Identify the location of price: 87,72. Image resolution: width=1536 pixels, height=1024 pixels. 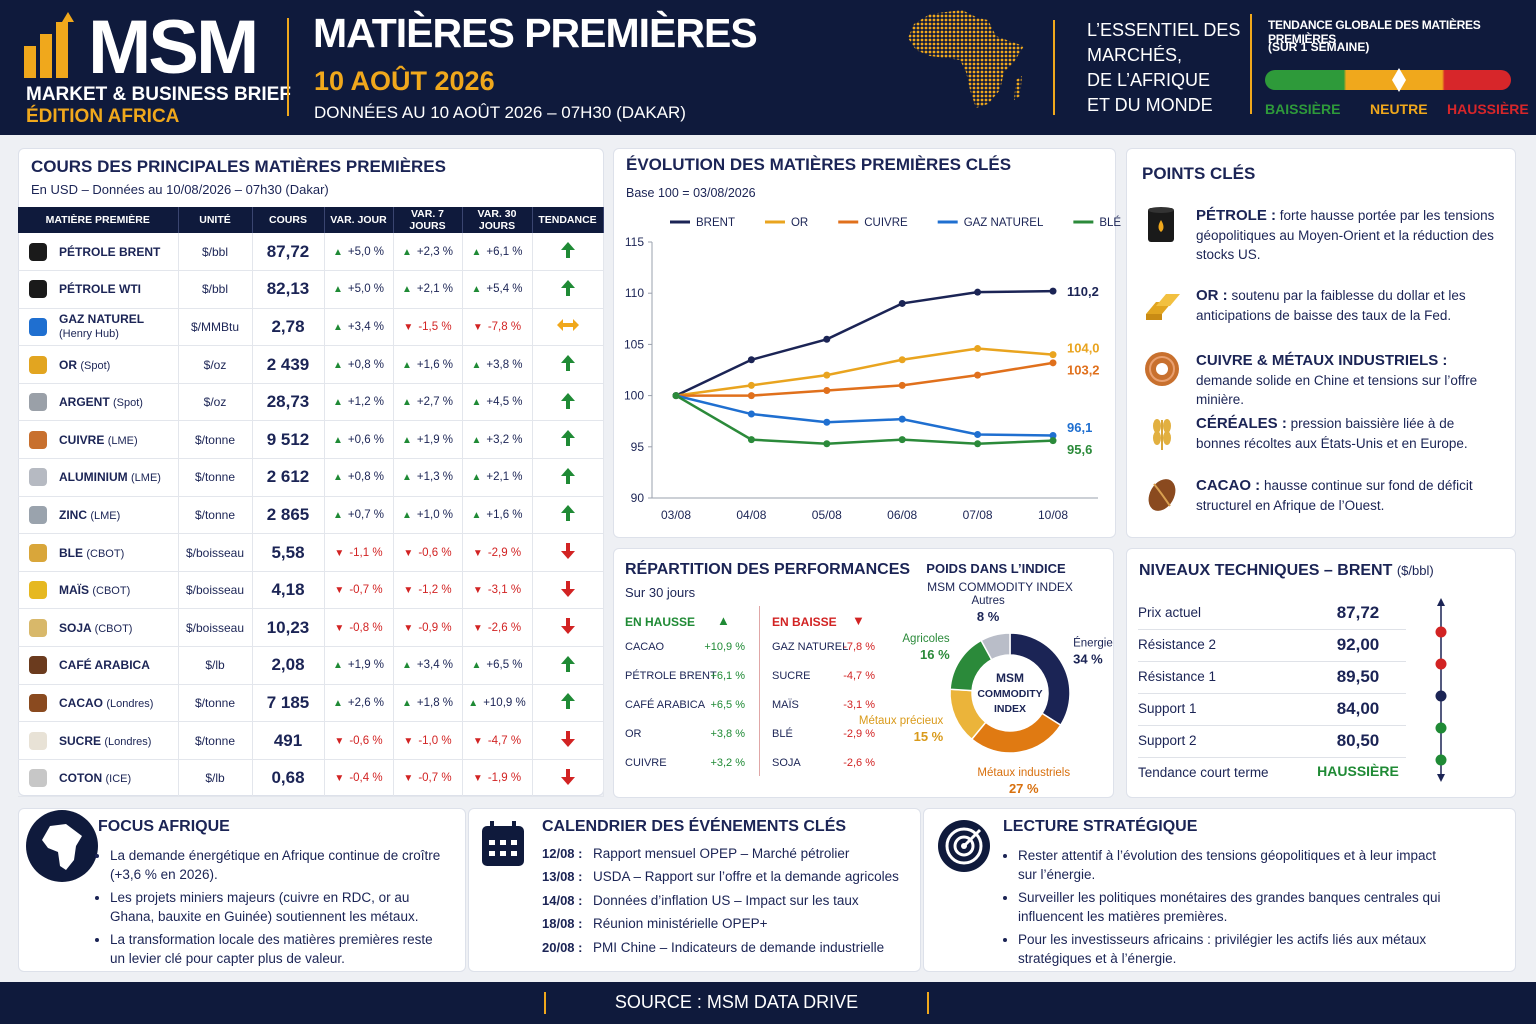
(288, 252).